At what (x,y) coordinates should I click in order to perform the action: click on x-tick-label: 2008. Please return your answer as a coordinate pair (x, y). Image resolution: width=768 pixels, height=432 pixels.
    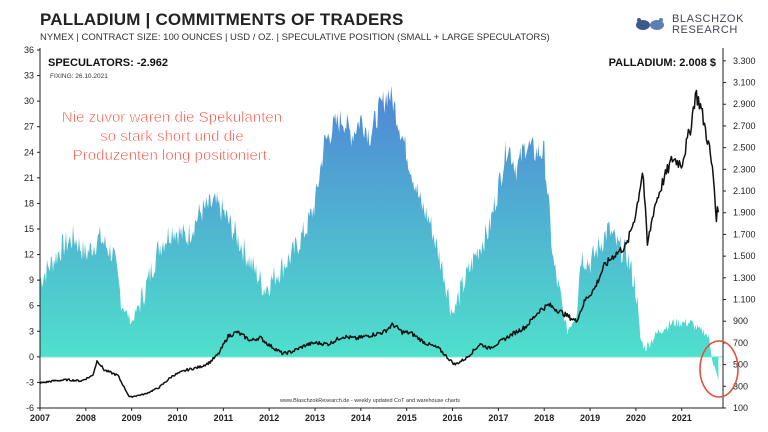
    Looking at the image, I should click on (86, 418).